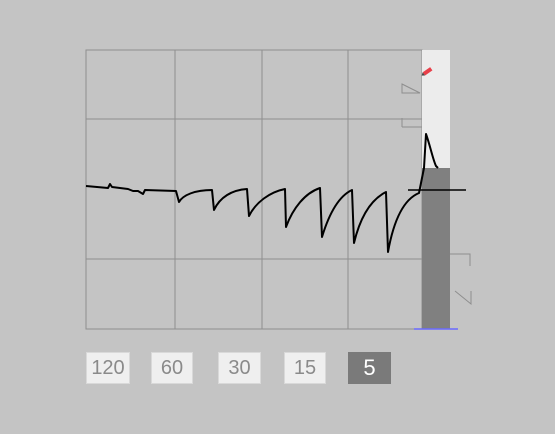 This screenshot has width=555, height=434. I want to click on range-button-5: 5, so click(369, 368).